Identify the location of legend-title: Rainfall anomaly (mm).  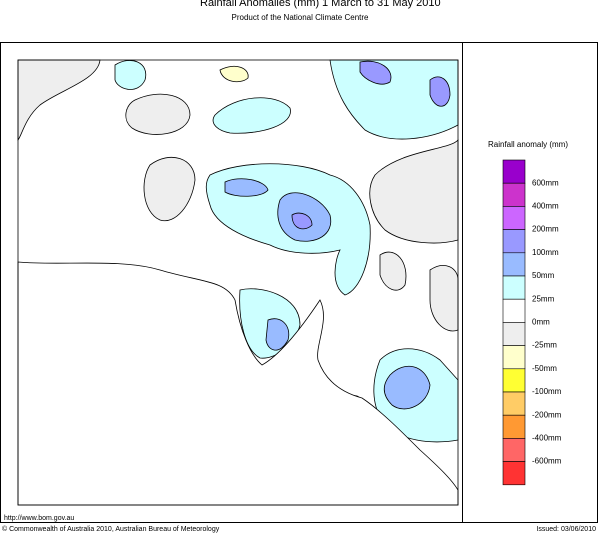
(528, 144).